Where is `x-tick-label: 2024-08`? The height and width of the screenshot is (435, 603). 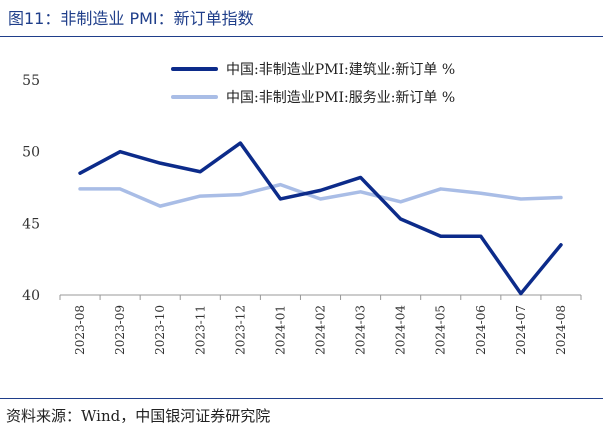
x-tick-label: 2024-08 is located at coordinates (561, 330).